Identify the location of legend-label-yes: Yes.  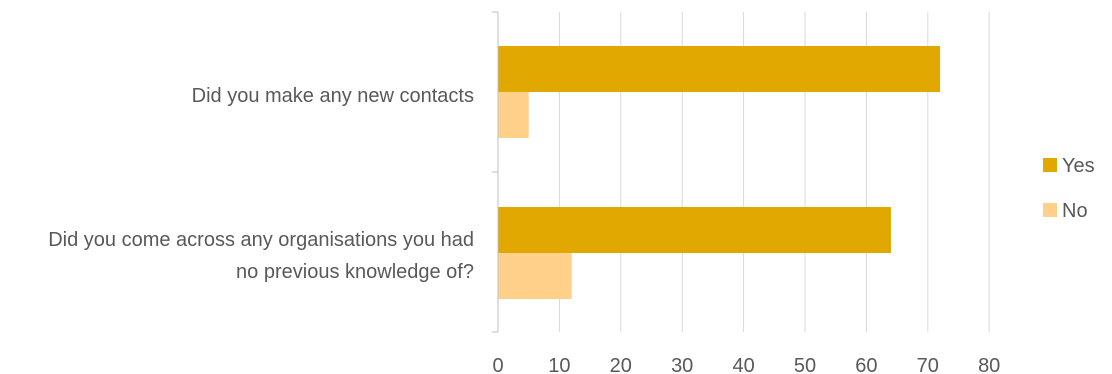
(1078, 166).